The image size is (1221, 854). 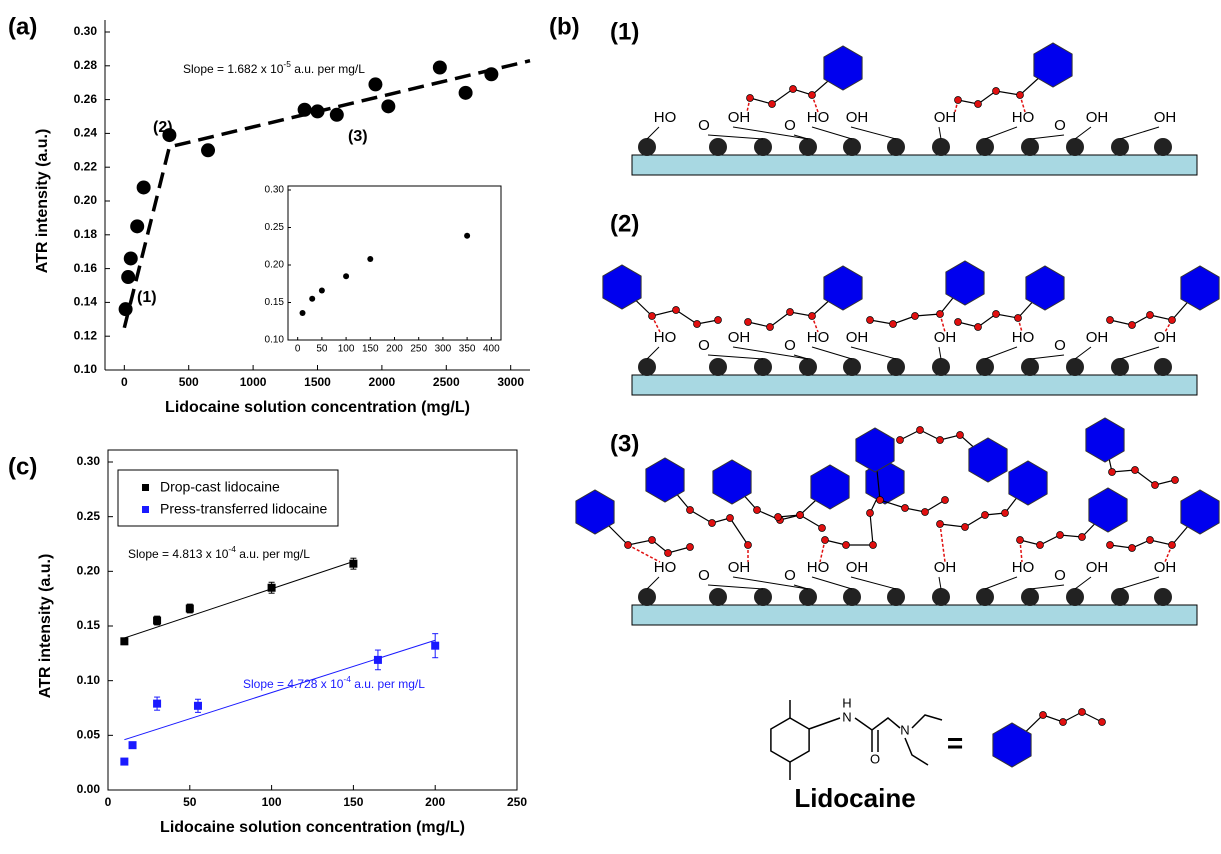 I want to click on point-label: (1), so click(x=147, y=297).